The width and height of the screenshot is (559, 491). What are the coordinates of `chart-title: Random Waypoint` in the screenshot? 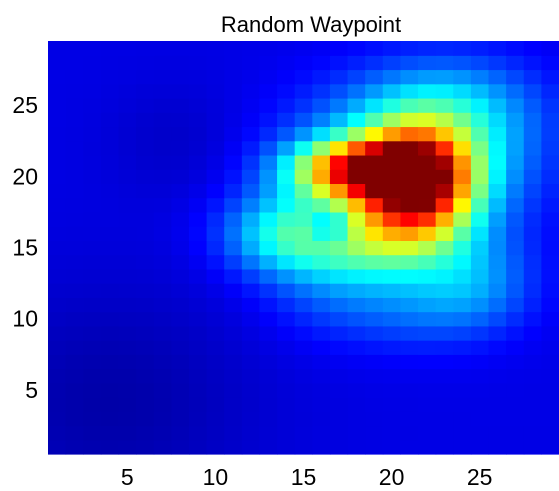 It's located at (311, 24).